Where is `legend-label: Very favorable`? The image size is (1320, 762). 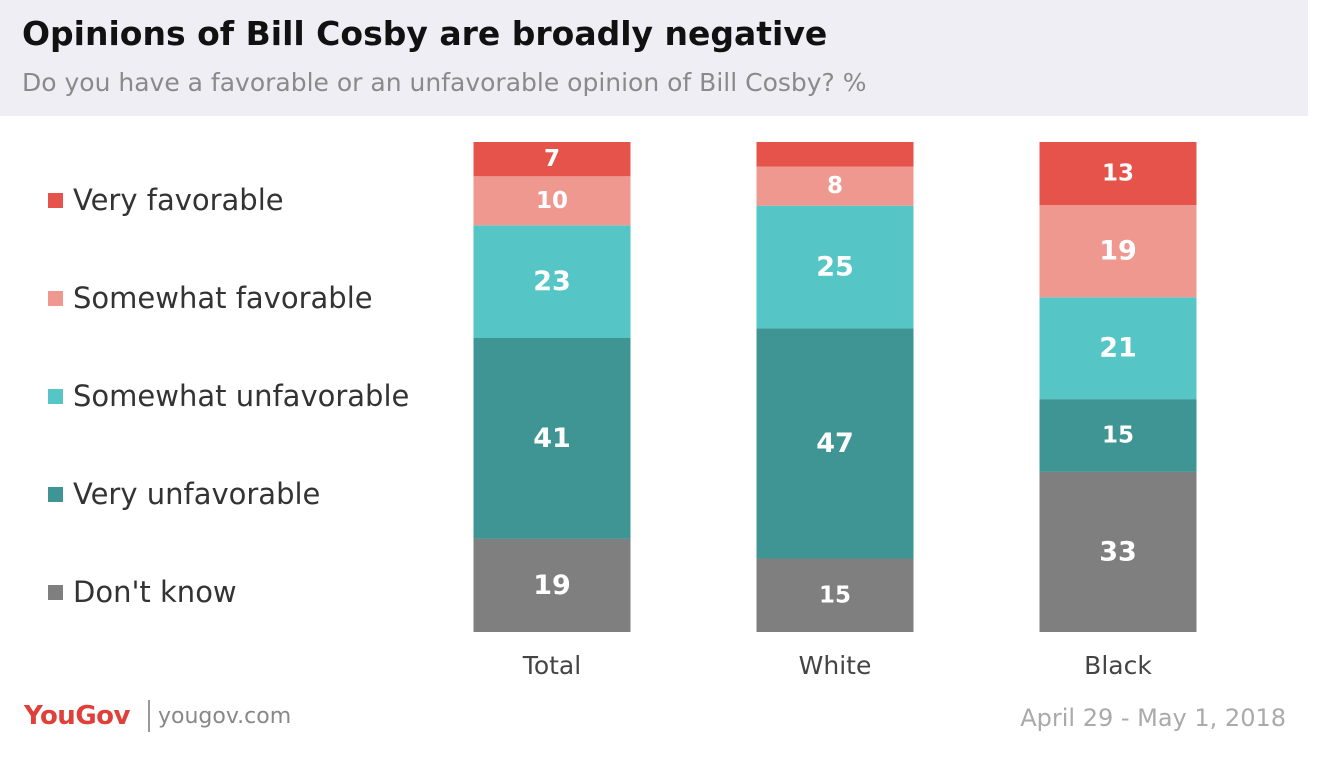
legend-label: Very favorable is located at coordinates (178, 200).